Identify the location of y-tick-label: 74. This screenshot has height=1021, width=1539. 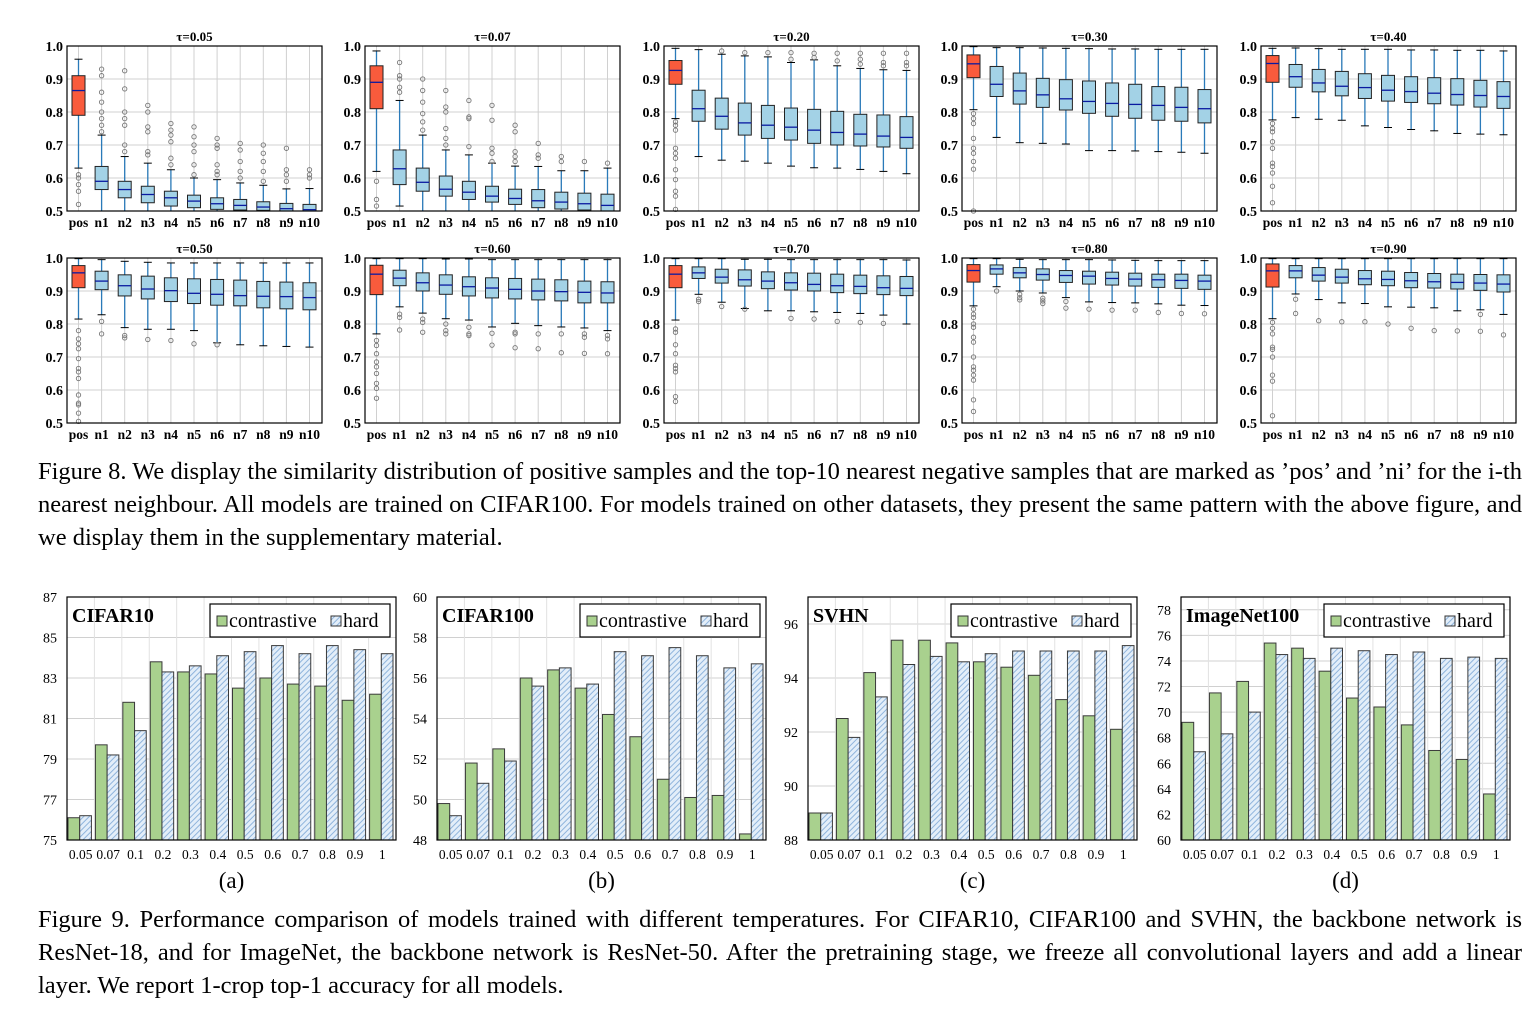
(1164, 662).